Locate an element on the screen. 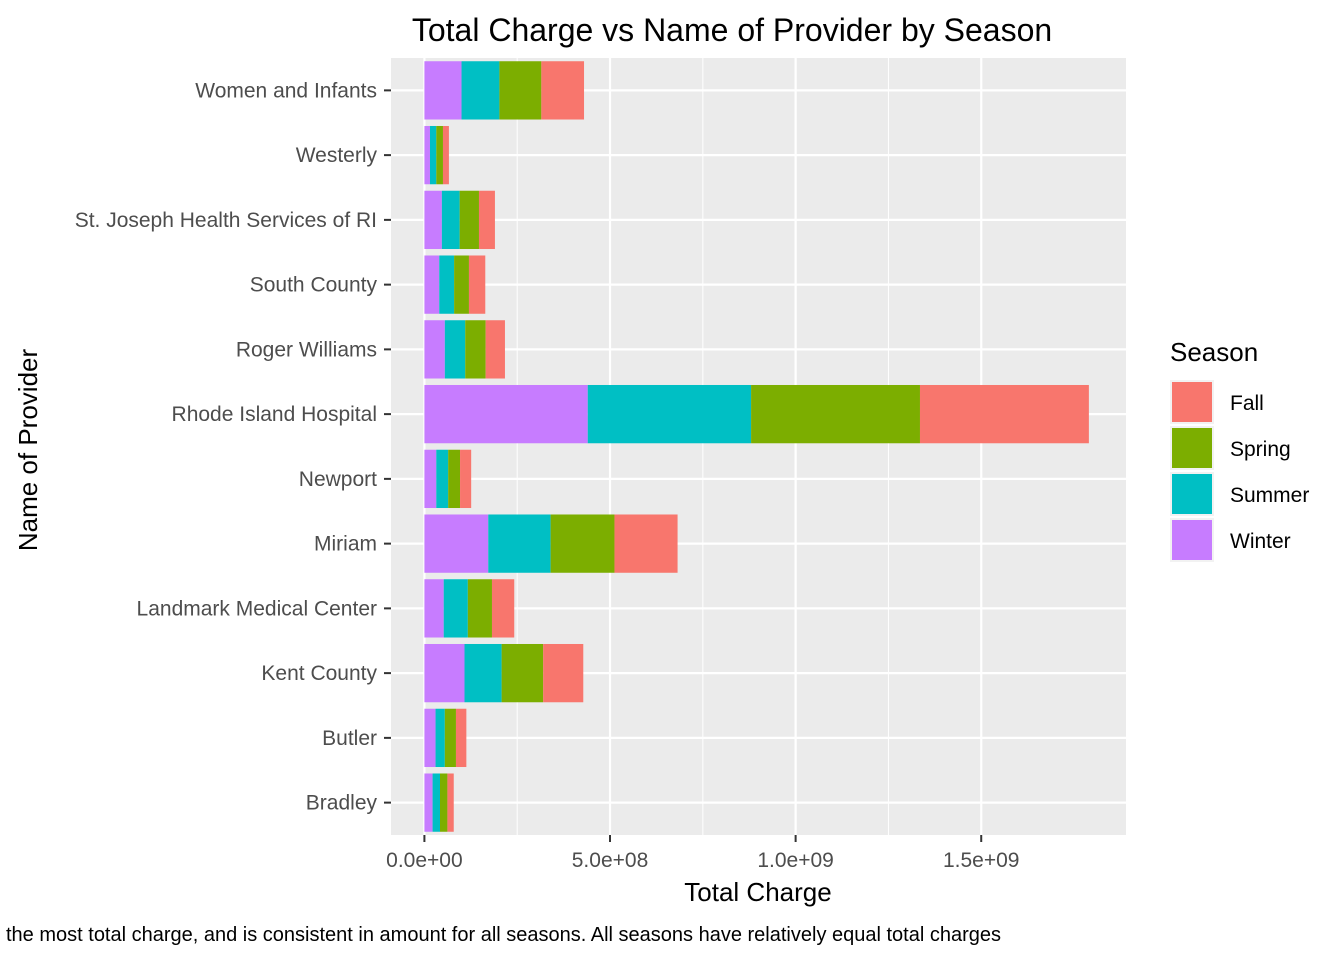 This screenshot has height=960, width=1344. y-tick-label: Newport is located at coordinates (338, 479).